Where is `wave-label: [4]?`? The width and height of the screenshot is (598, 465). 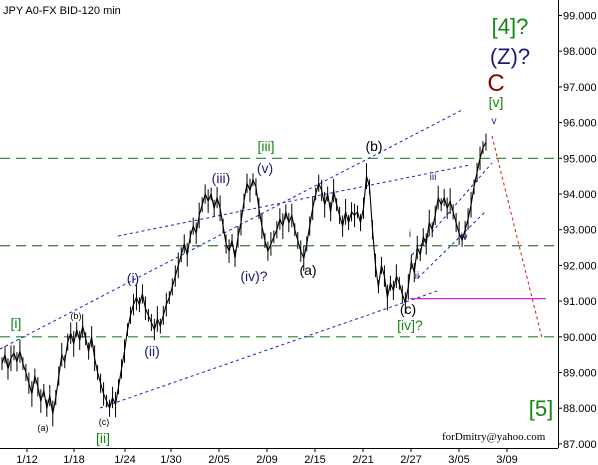 wave-label: [4]? is located at coordinates (510, 26).